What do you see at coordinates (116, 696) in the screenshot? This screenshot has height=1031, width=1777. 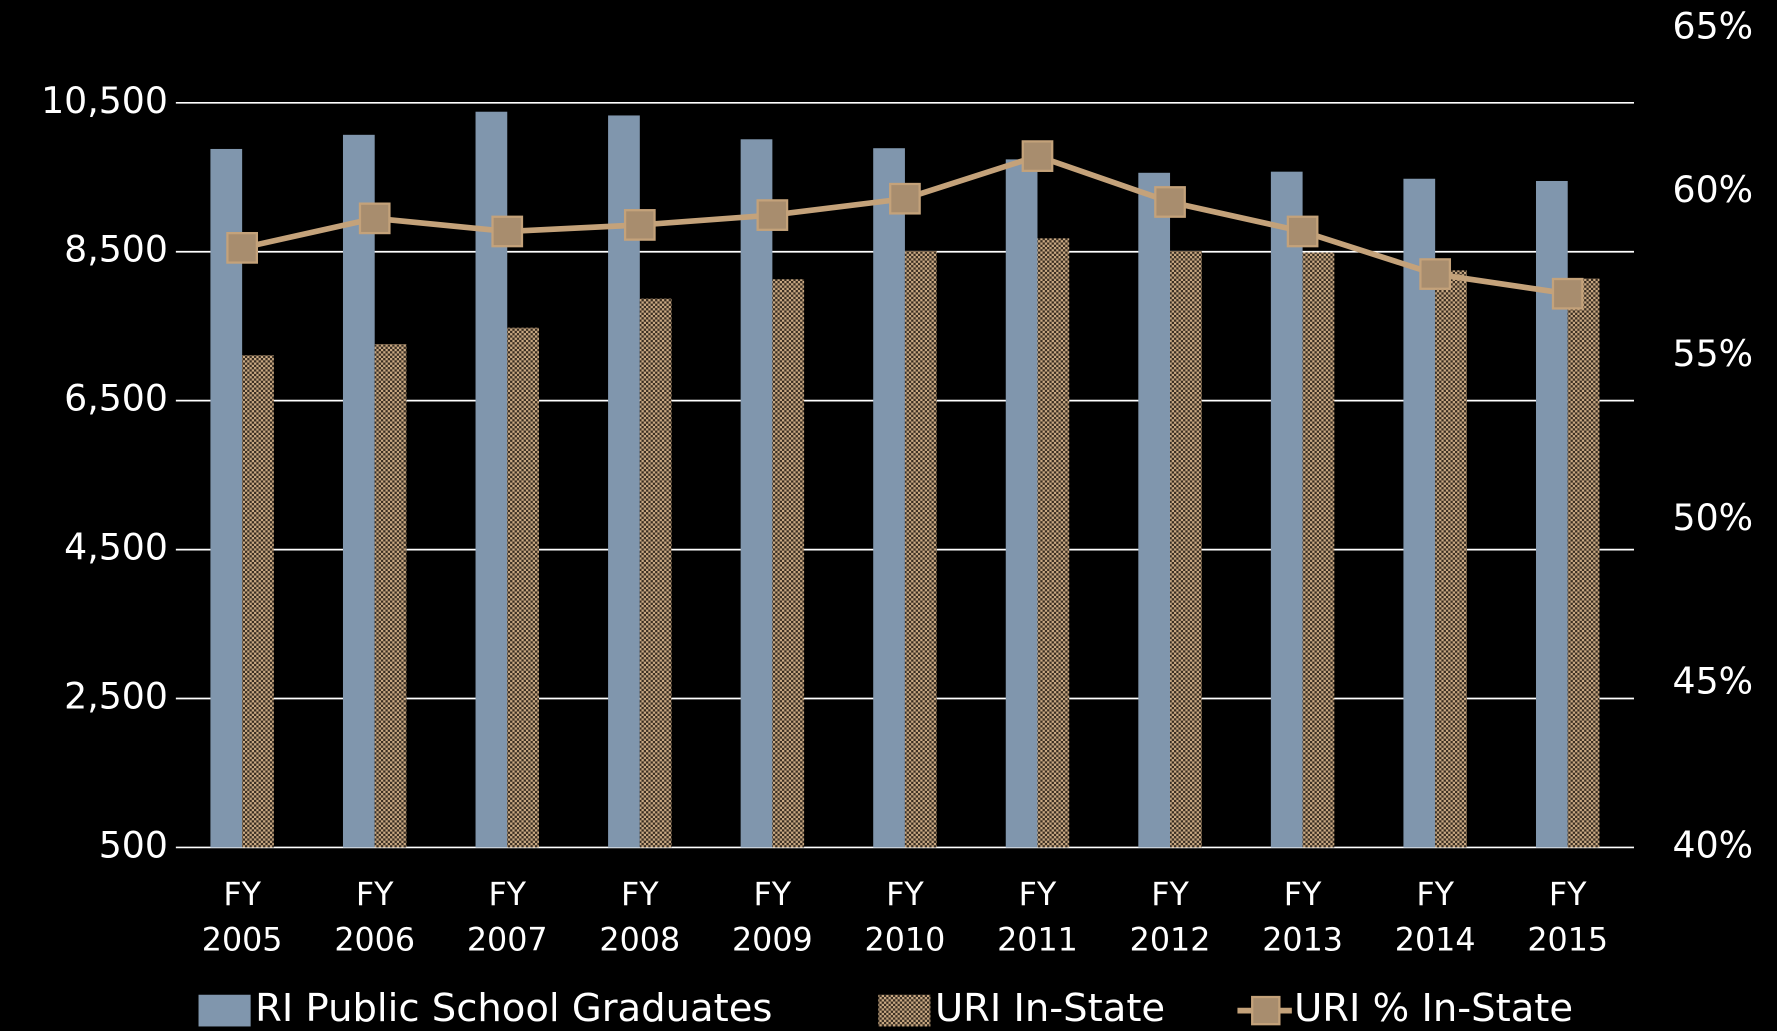 I see `y-tick-label: 2,500` at bounding box center [116, 696].